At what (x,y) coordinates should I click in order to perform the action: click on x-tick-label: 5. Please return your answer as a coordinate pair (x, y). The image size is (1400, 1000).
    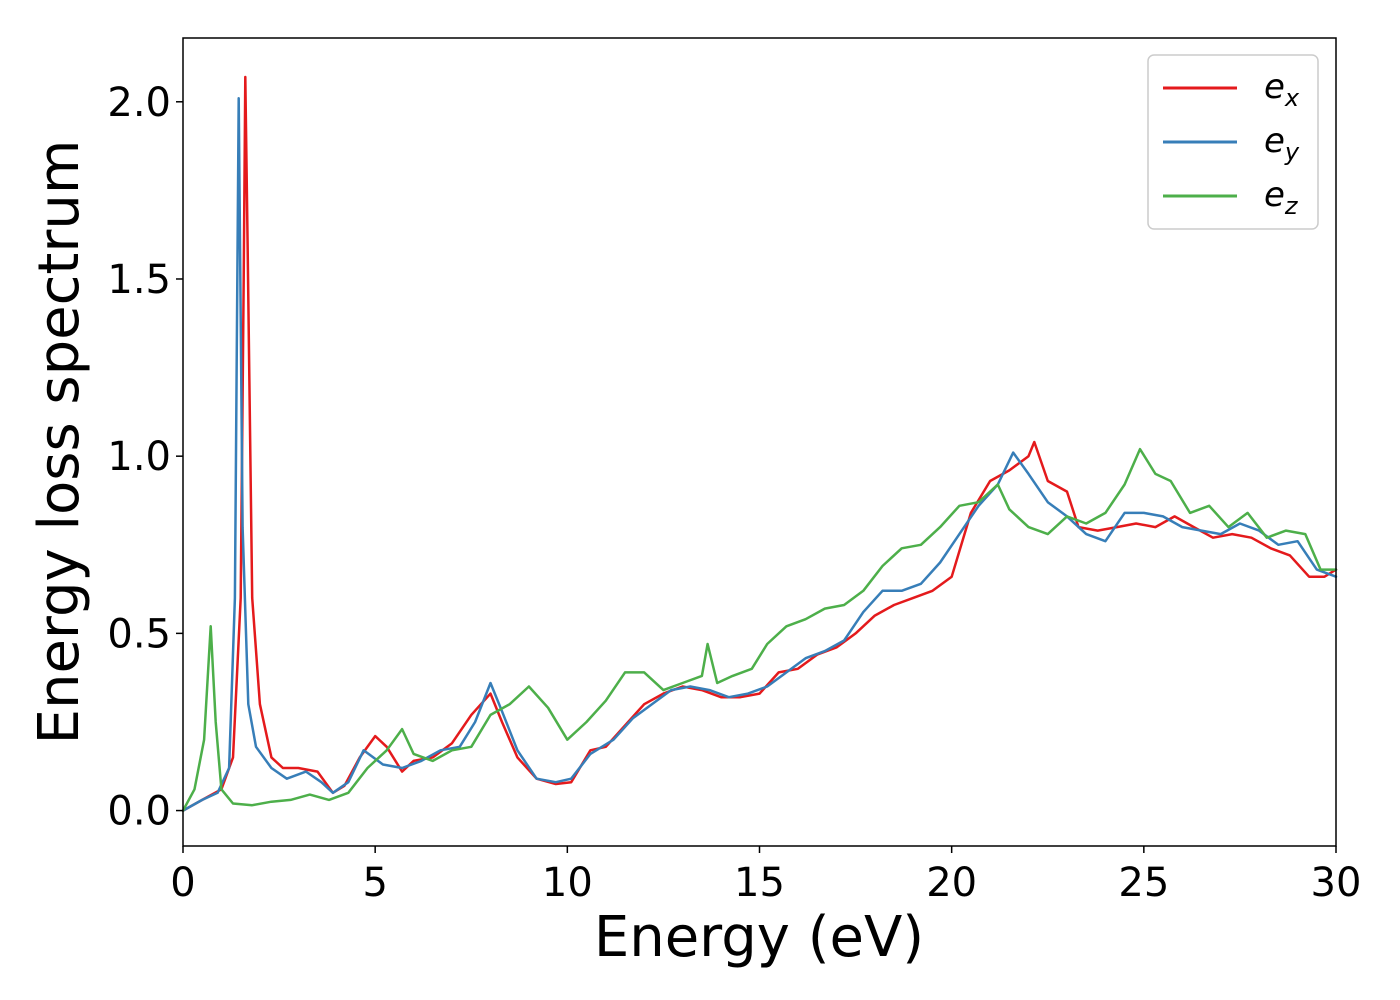
    Looking at the image, I should click on (374, 883).